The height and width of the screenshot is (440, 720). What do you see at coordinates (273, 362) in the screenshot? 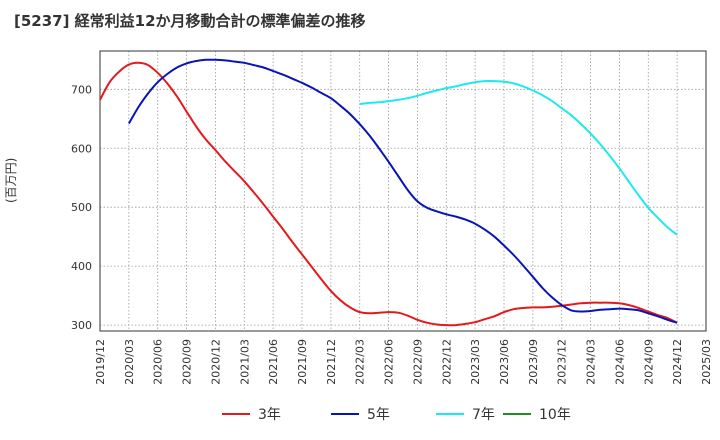
I see `x-tick-label: 2021/06` at bounding box center [273, 362].